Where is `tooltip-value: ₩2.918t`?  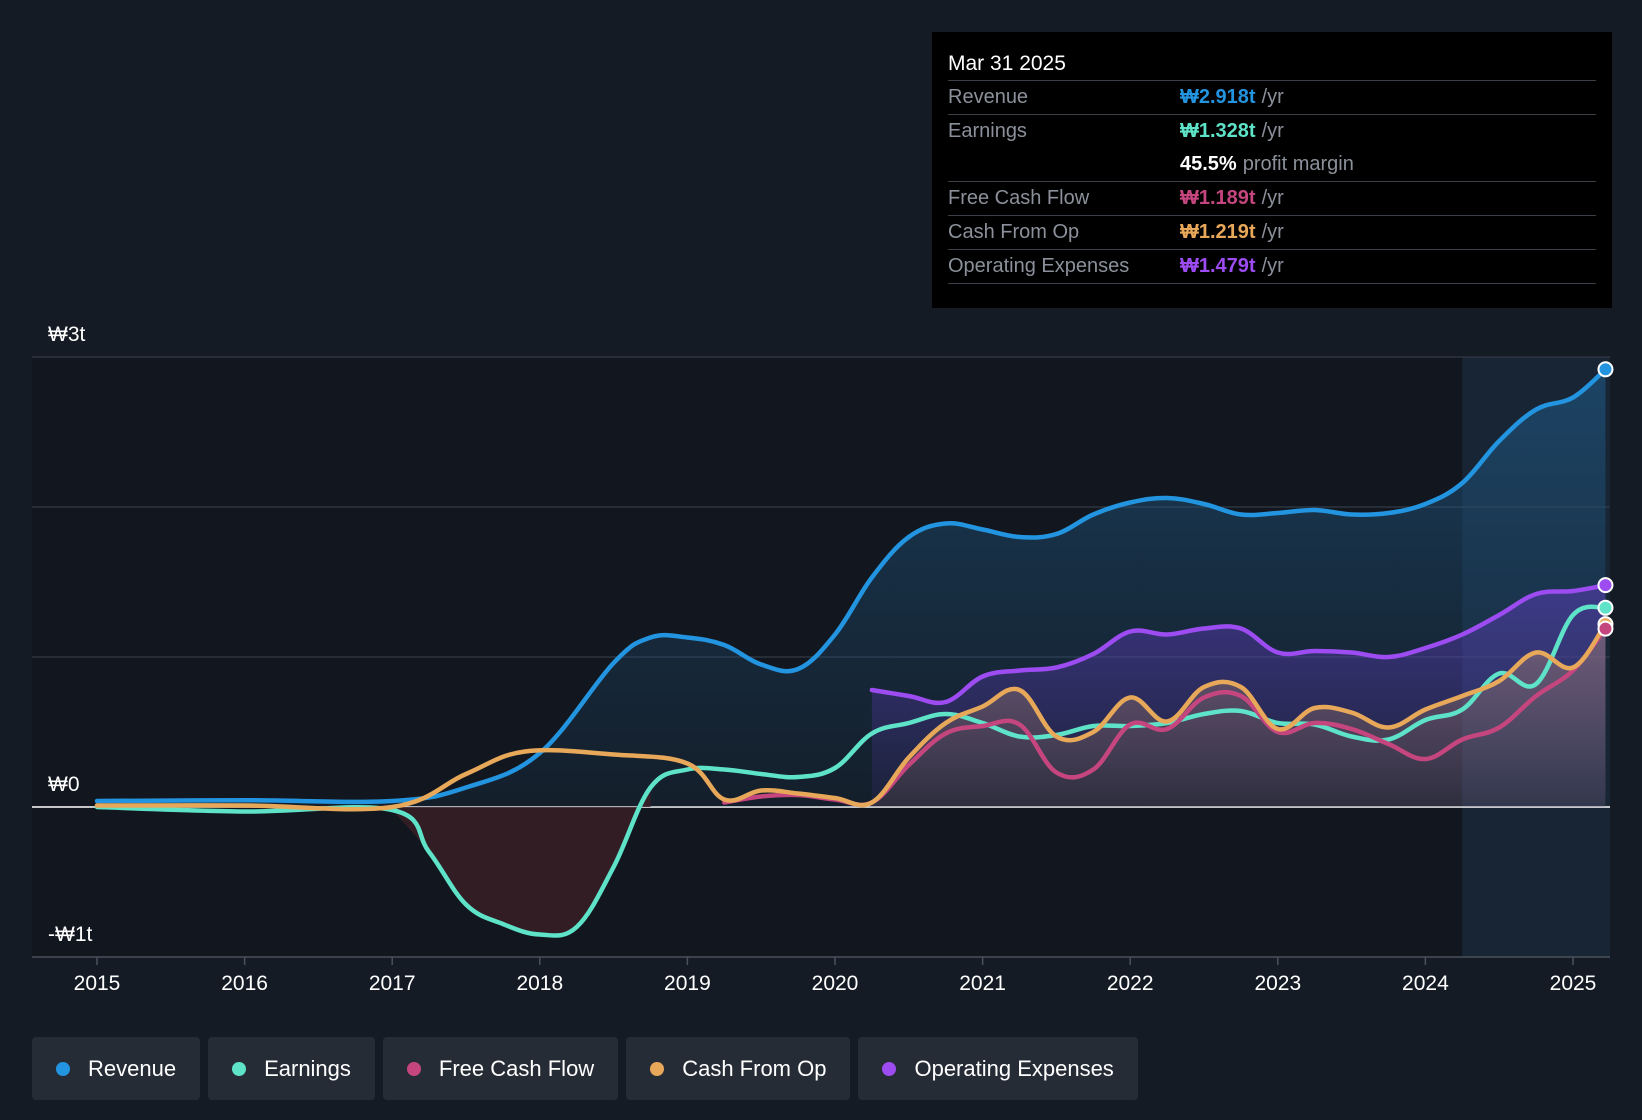
tooltip-value: ₩2.918t is located at coordinates (1218, 97).